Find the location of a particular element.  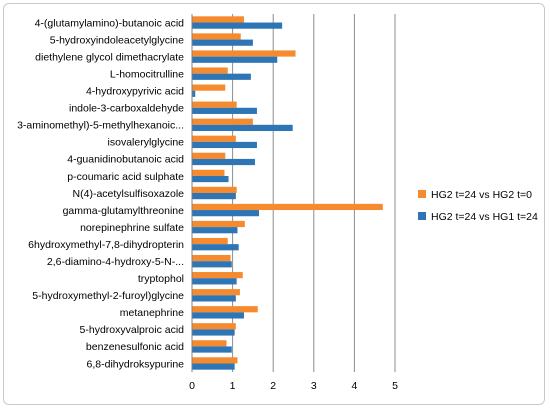

category-label: 5-hydroxyindoleacetylglycine is located at coordinates (117, 40).